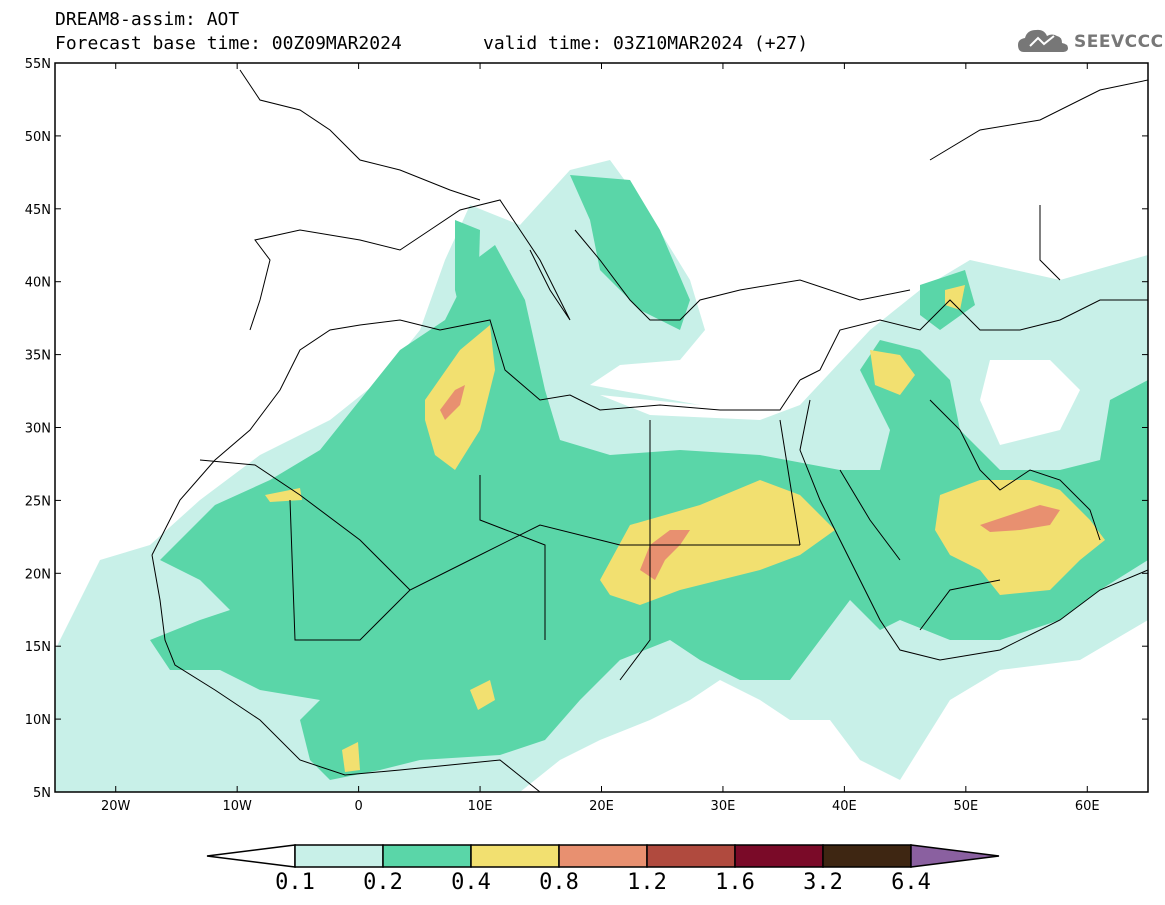 The width and height of the screenshot is (1165, 905). What do you see at coordinates (1043, 40) in the screenshot?
I see `cloud-icon` at bounding box center [1043, 40].